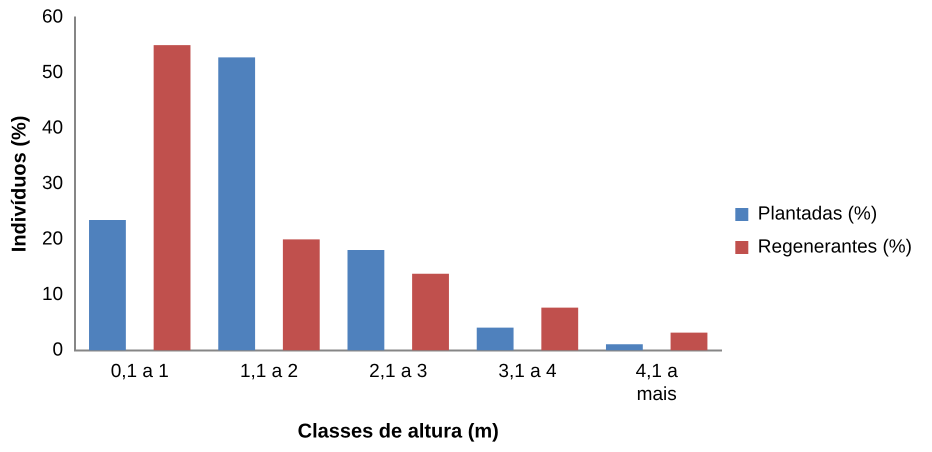 This screenshot has height=452, width=932. I want to click on legend-label: Regenerantes (%), so click(835, 247).